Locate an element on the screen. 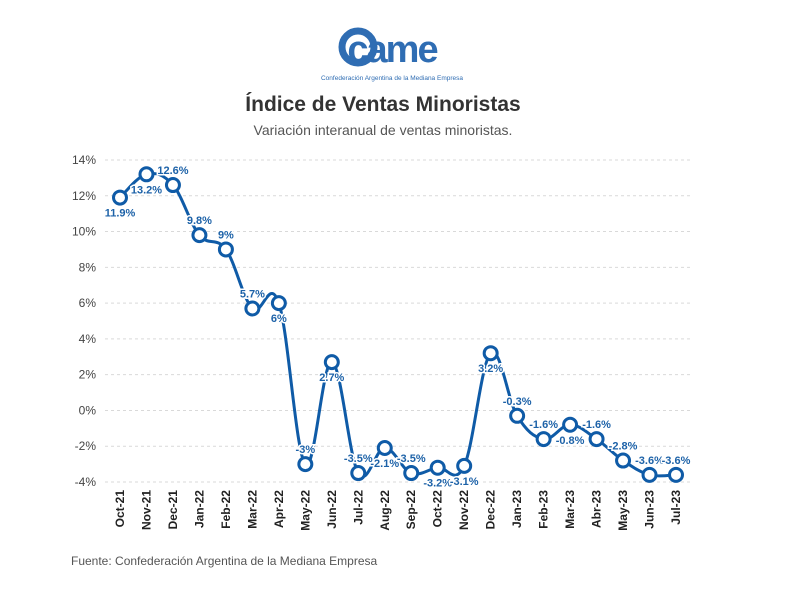  x-tick-label: Jun-22 is located at coordinates (332, 509).